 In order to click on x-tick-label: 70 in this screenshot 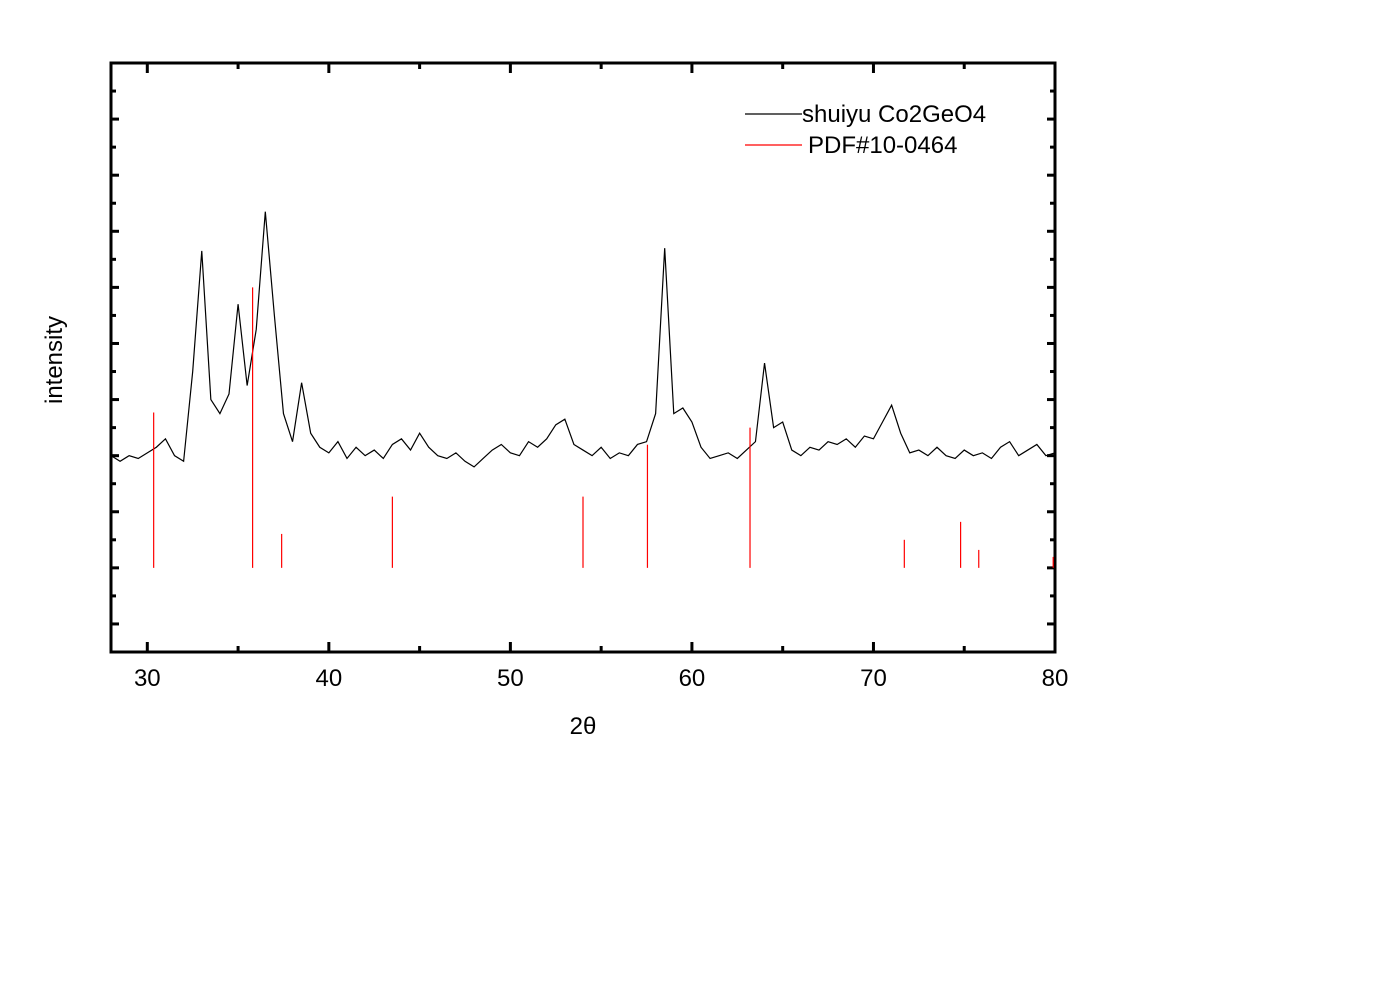, I will do `click(873, 678)`.